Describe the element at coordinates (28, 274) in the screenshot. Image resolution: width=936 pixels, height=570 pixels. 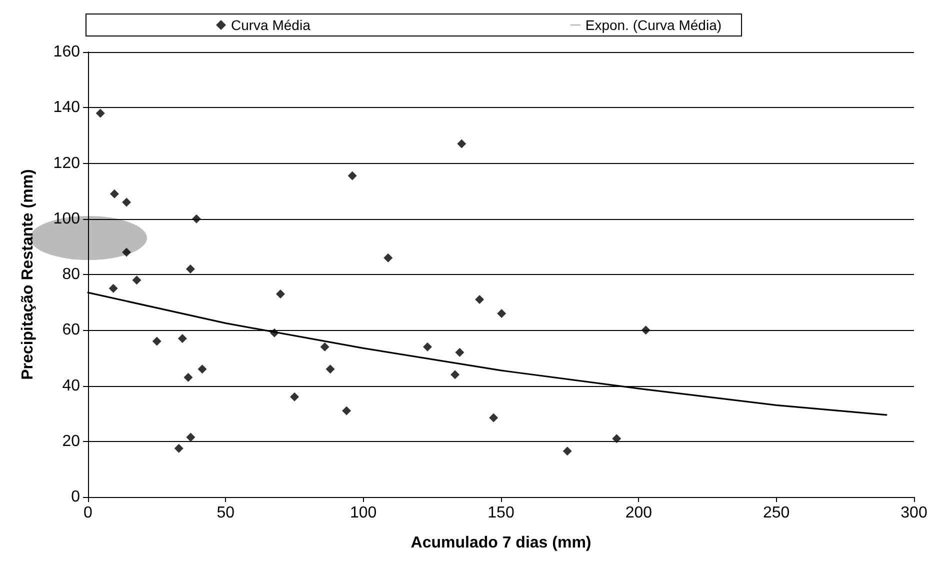
I see `y-axis-title: Precipitação Restante (mm)` at that location.